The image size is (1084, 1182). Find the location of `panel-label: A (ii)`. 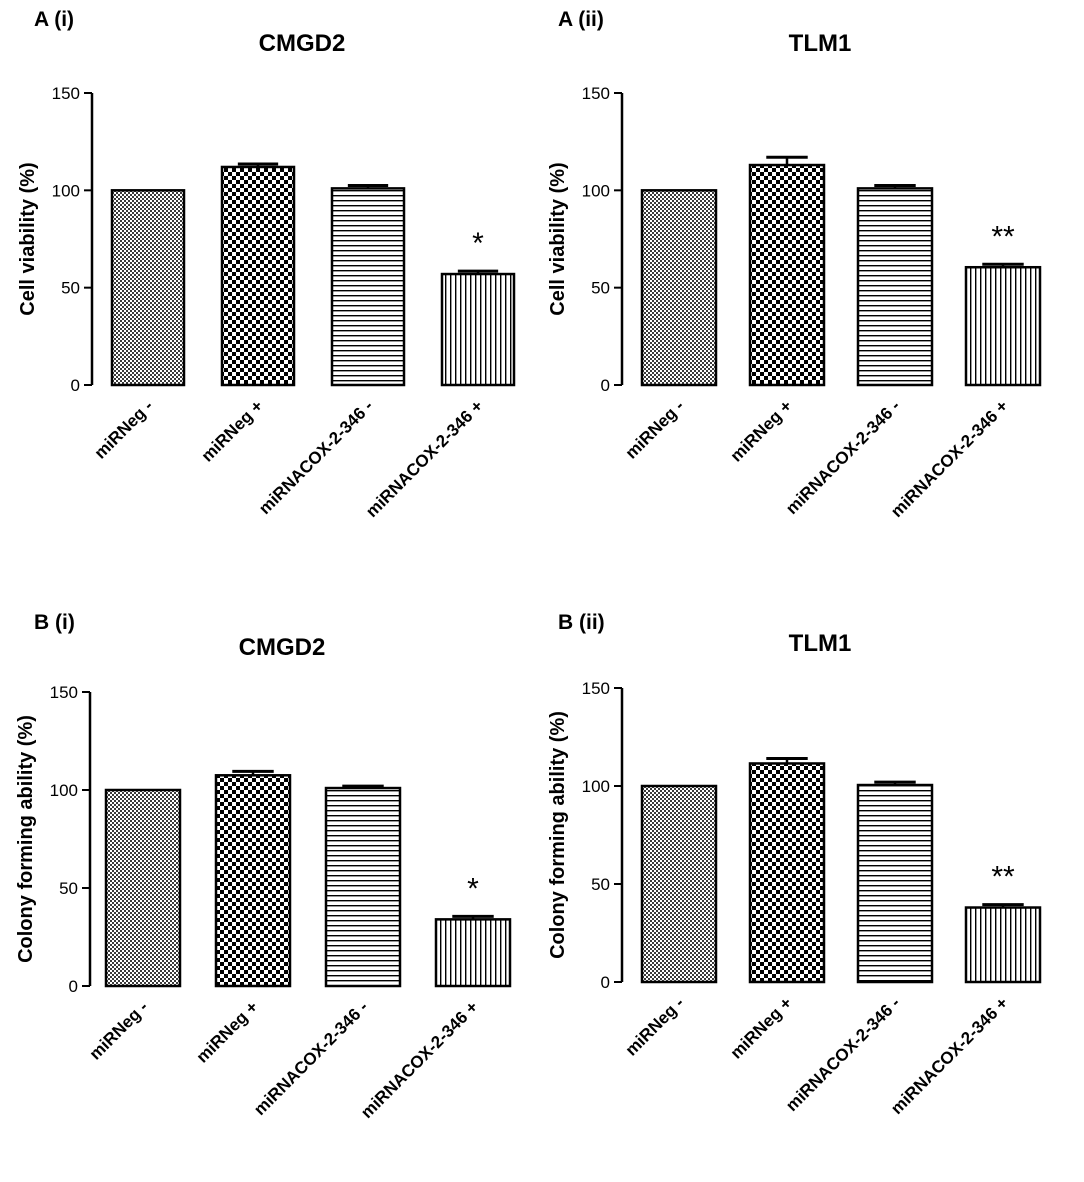

panel-label: A (ii) is located at coordinates (581, 19).